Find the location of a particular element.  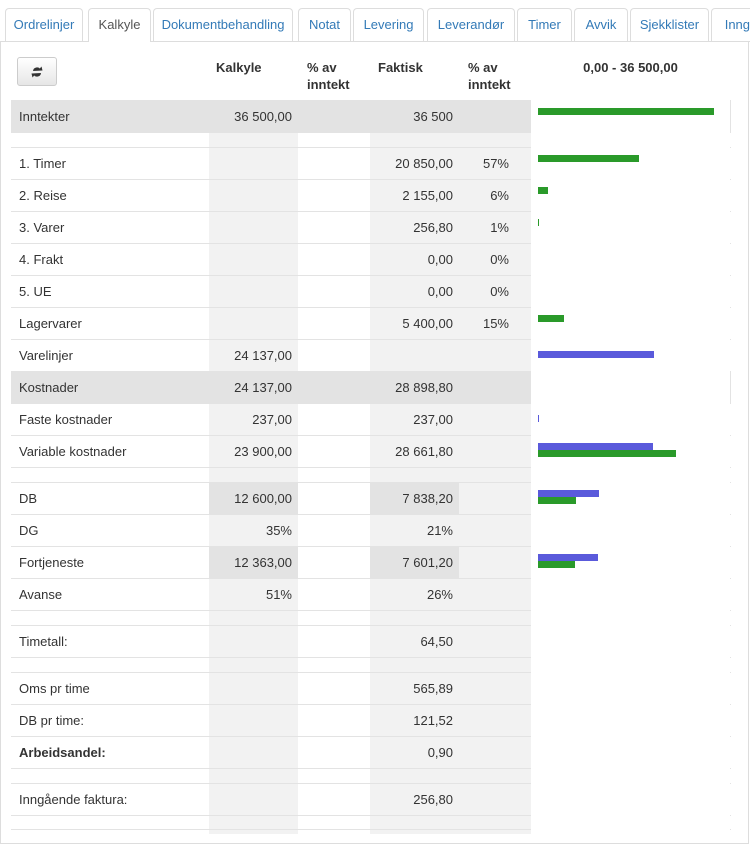

refresh-button is located at coordinates (37, 71).